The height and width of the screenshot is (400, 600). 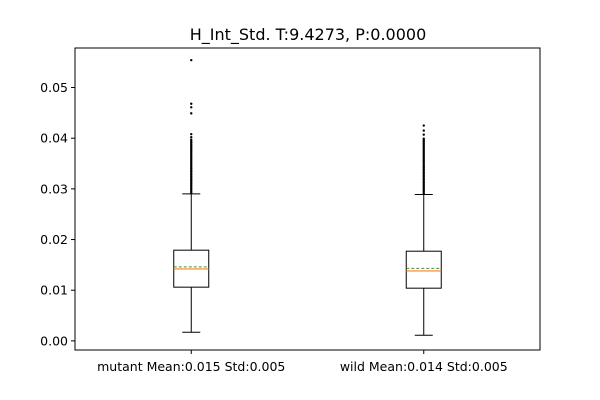 What do you see at coordinates (423, 269) in the screenshot?
I see `box-iqr` at bounding box center [423, 269].